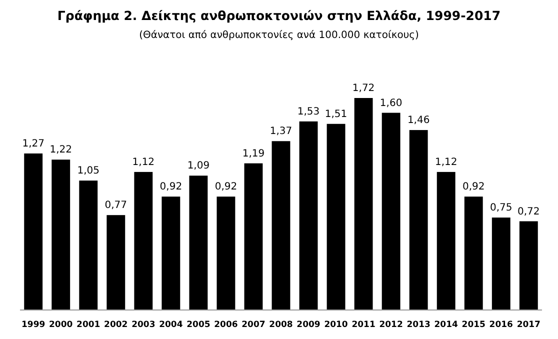  I want to click on data-label: 1,22, so click(61, 150).